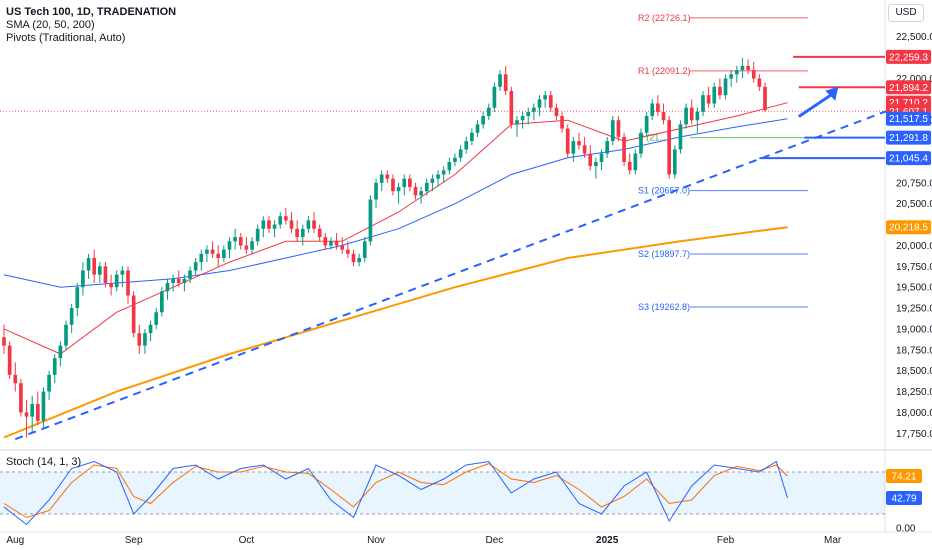  Describe the element at coordinates (914, 183) in the screenshot. I see `y-tick-label: 20,750.0` at that location.